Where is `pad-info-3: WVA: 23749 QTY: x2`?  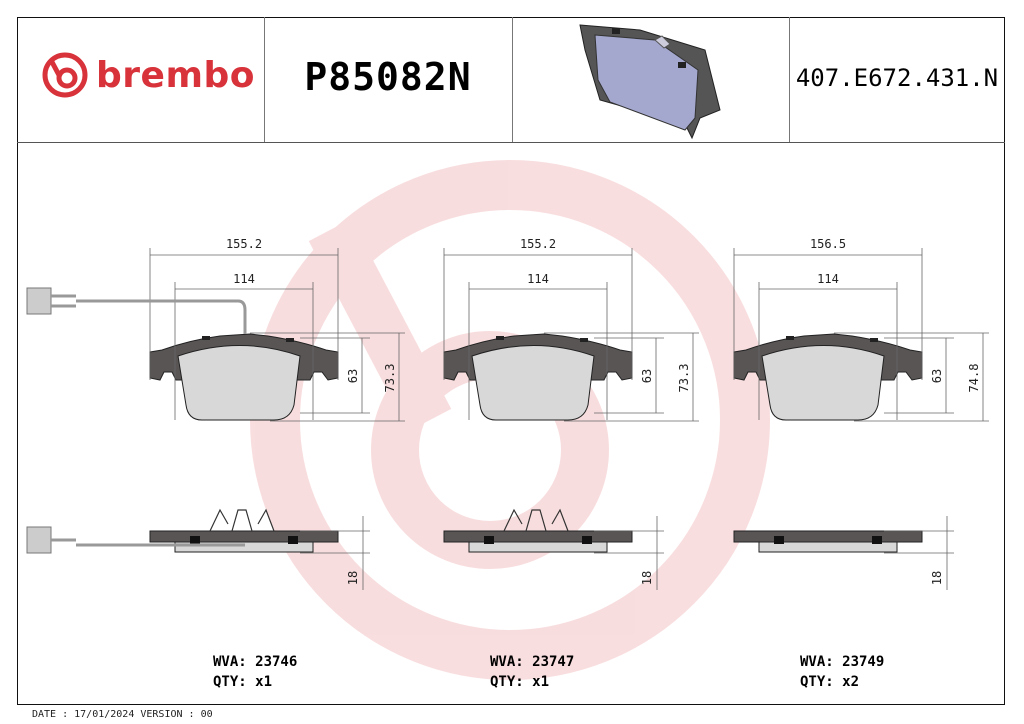 pad-info-3: WVA: 23749 QTY: x2 is located at coordinates (842, 672).